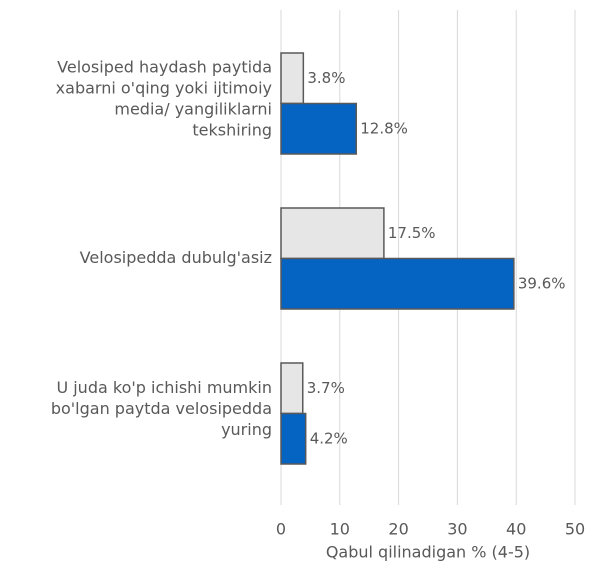 This screenshot has height=572, width=597. What do you see at coordinates (281, 529) in the screenshot?
I see `x-tick-label: 0` at bounding box center [281, 529].